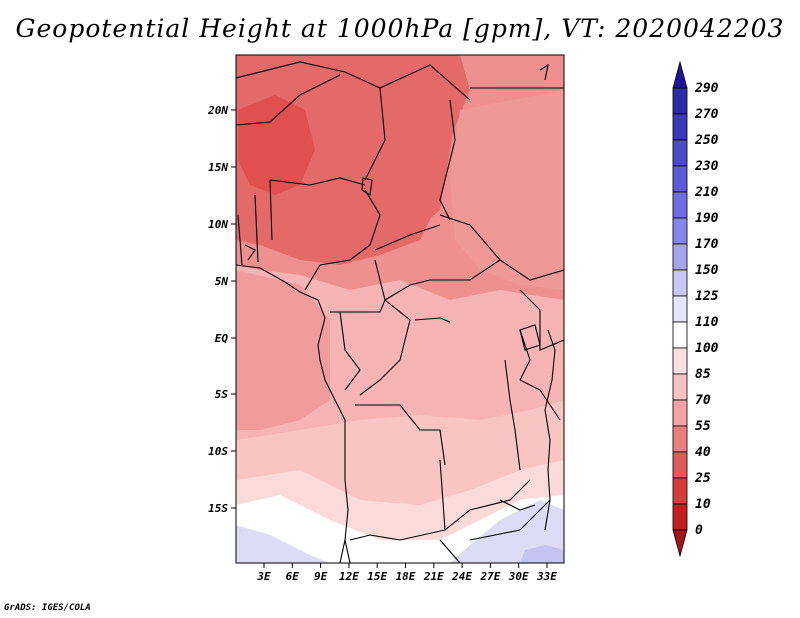 This screenshot has height=618, width=800. What do you see at coordinates (531, 270) in the screenshot?
I see `border-ethiopia` at bounding box center [531, 270].